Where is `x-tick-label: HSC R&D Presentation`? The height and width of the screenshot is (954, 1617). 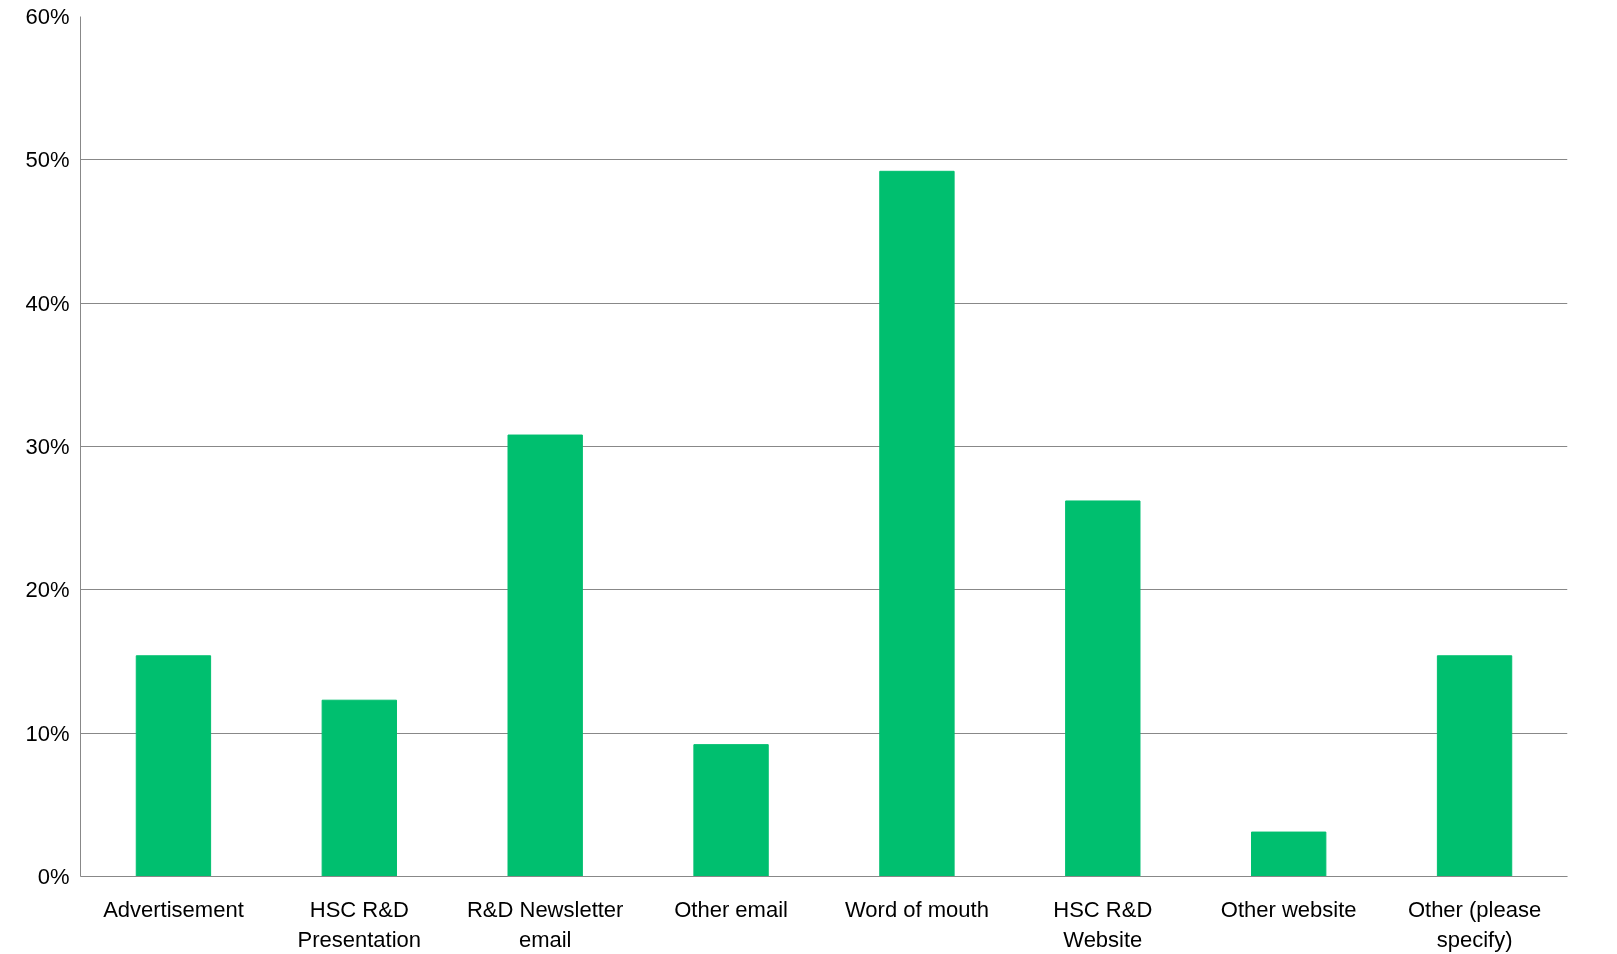
x-tick-label: HSC R&D Presentation is located at coordinates (359, 924).